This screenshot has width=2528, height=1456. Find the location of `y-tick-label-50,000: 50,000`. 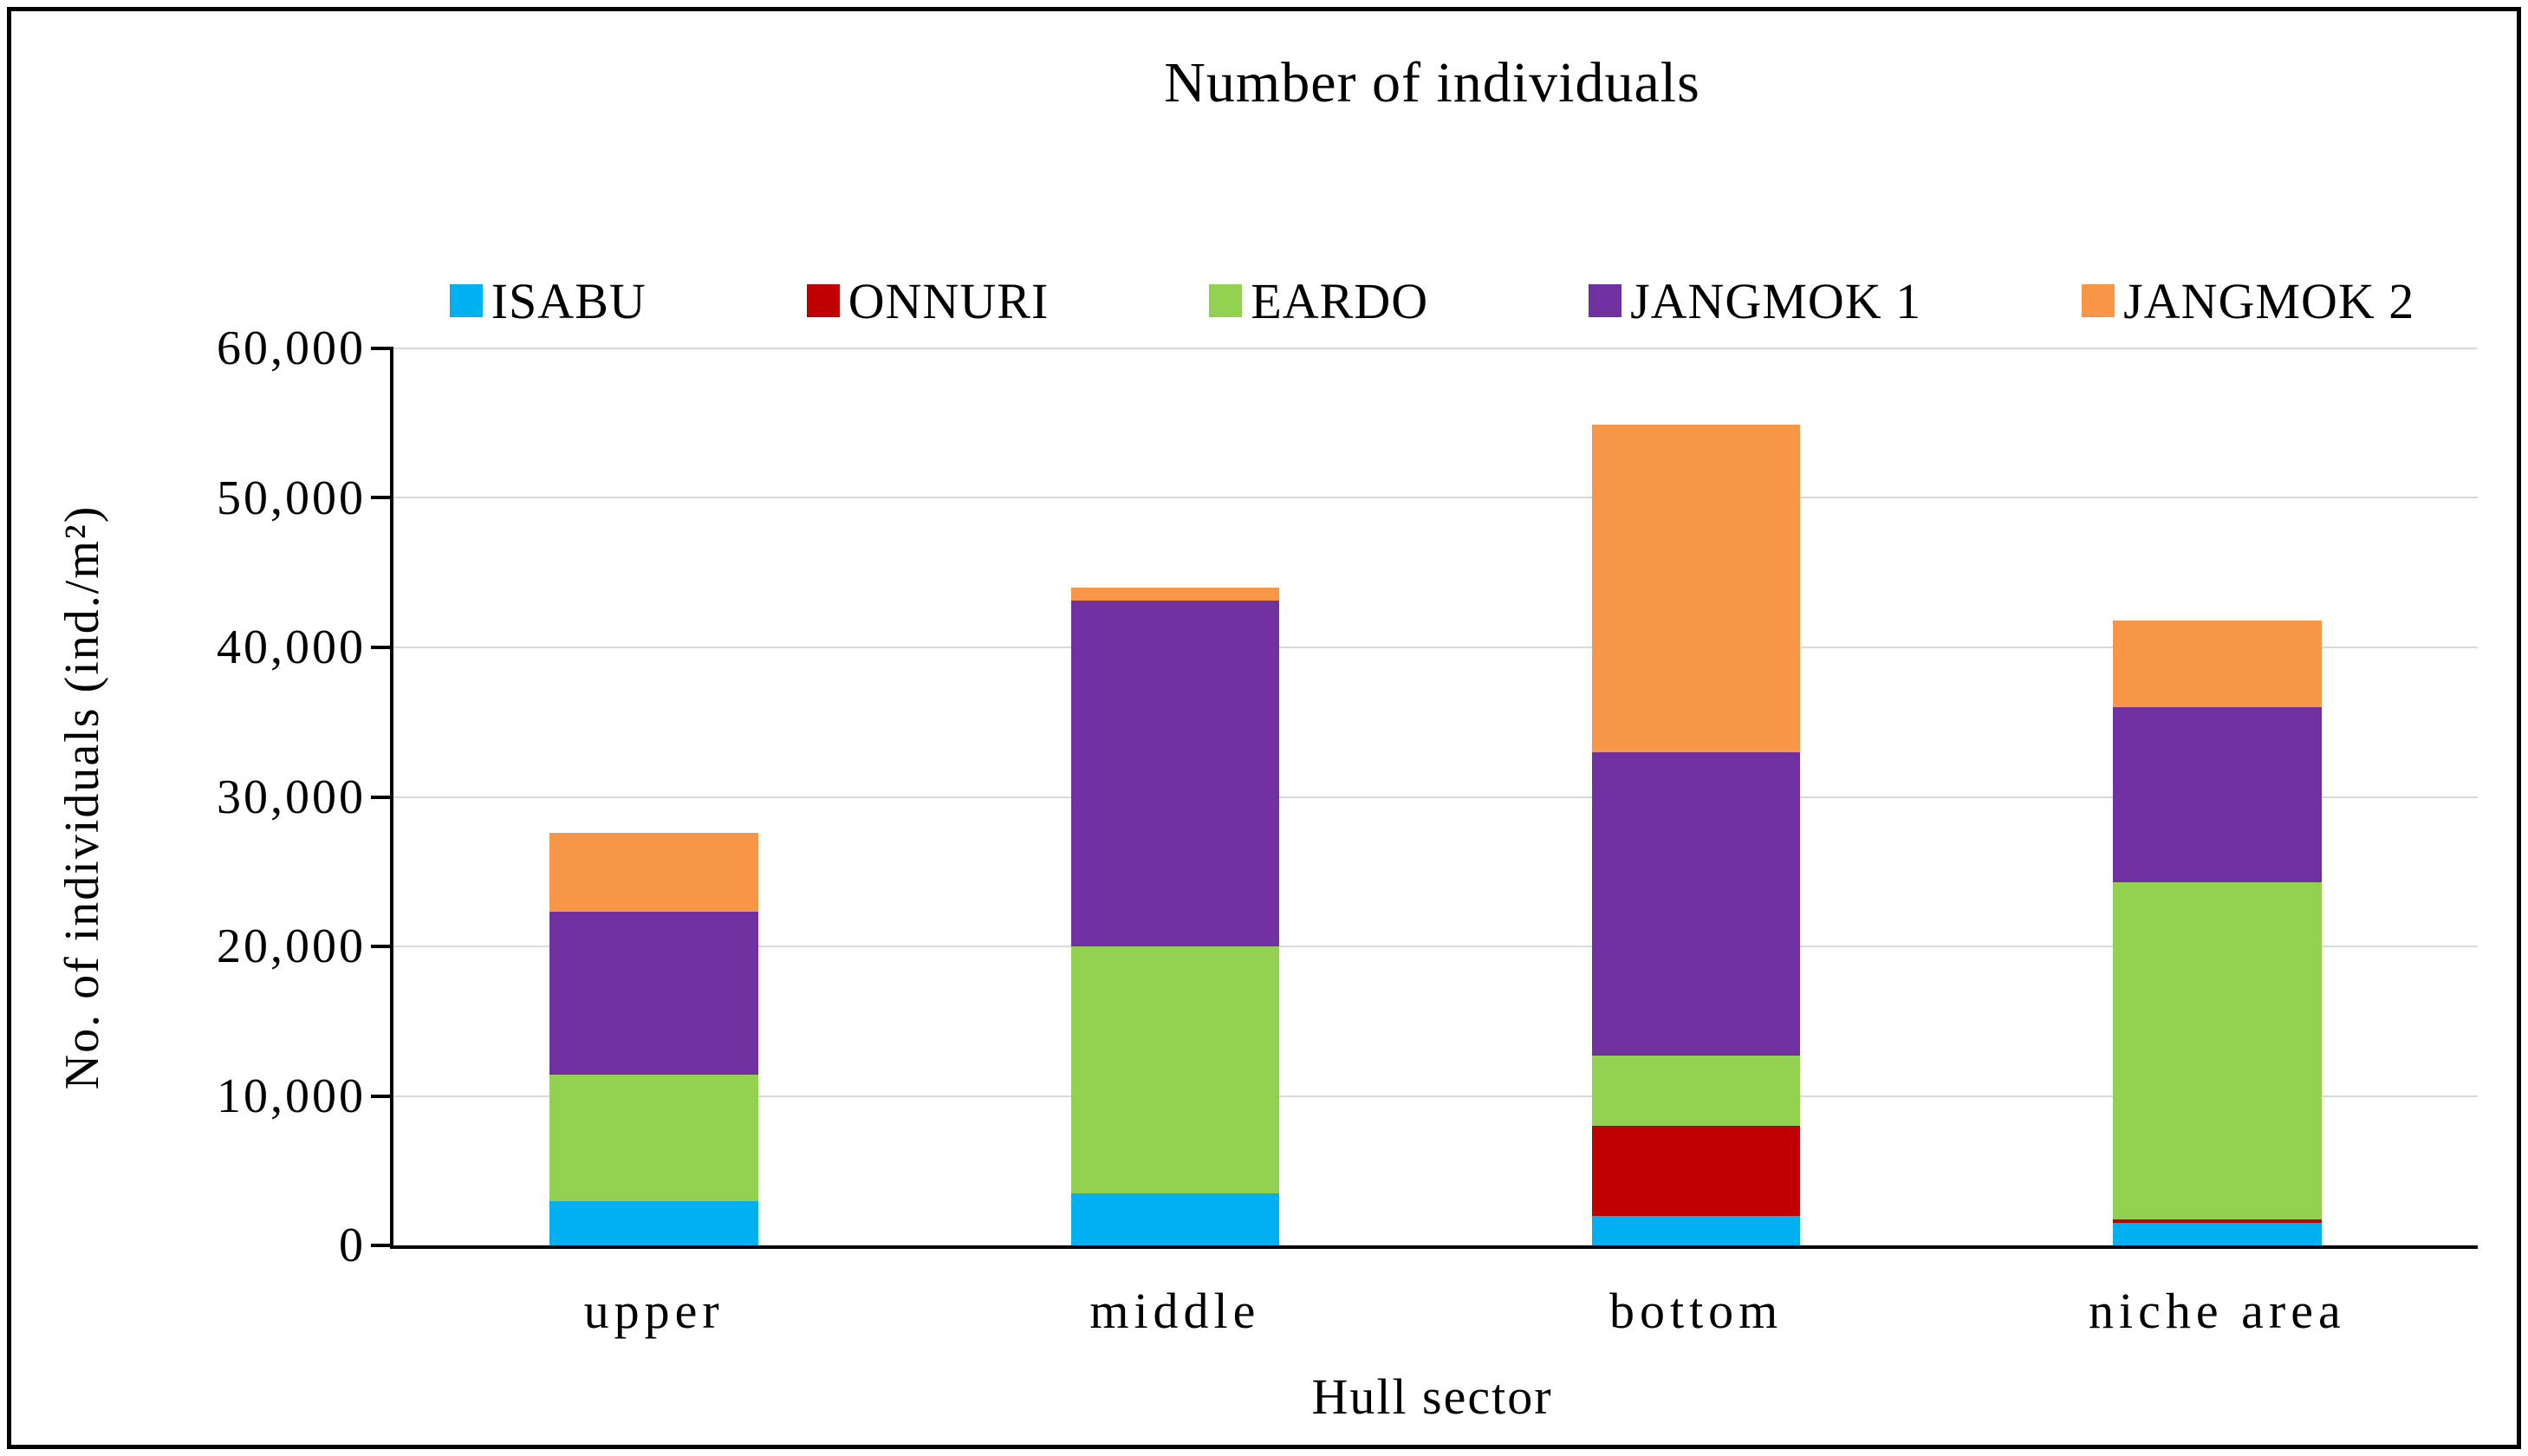

y-tick-label-50,000: 50,000 is located at coordinates (291, 498).